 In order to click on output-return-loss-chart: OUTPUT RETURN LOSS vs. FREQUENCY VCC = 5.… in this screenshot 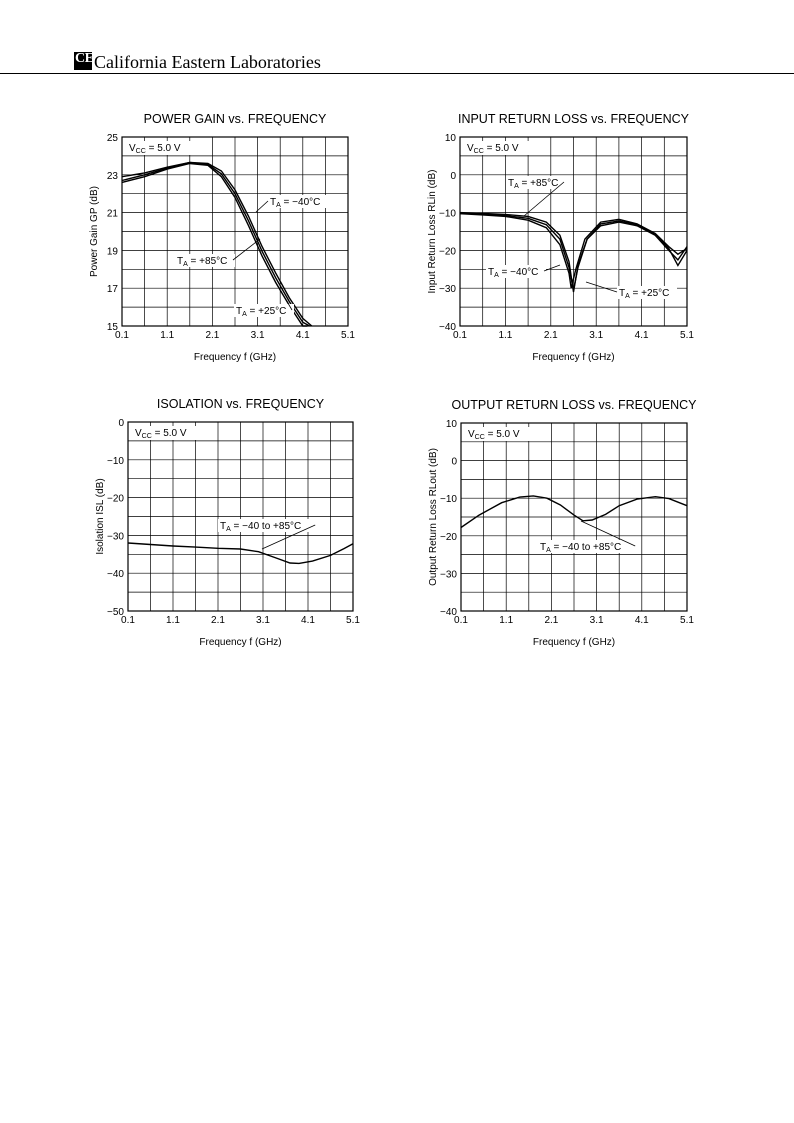, I will do `click(562, 523)`.